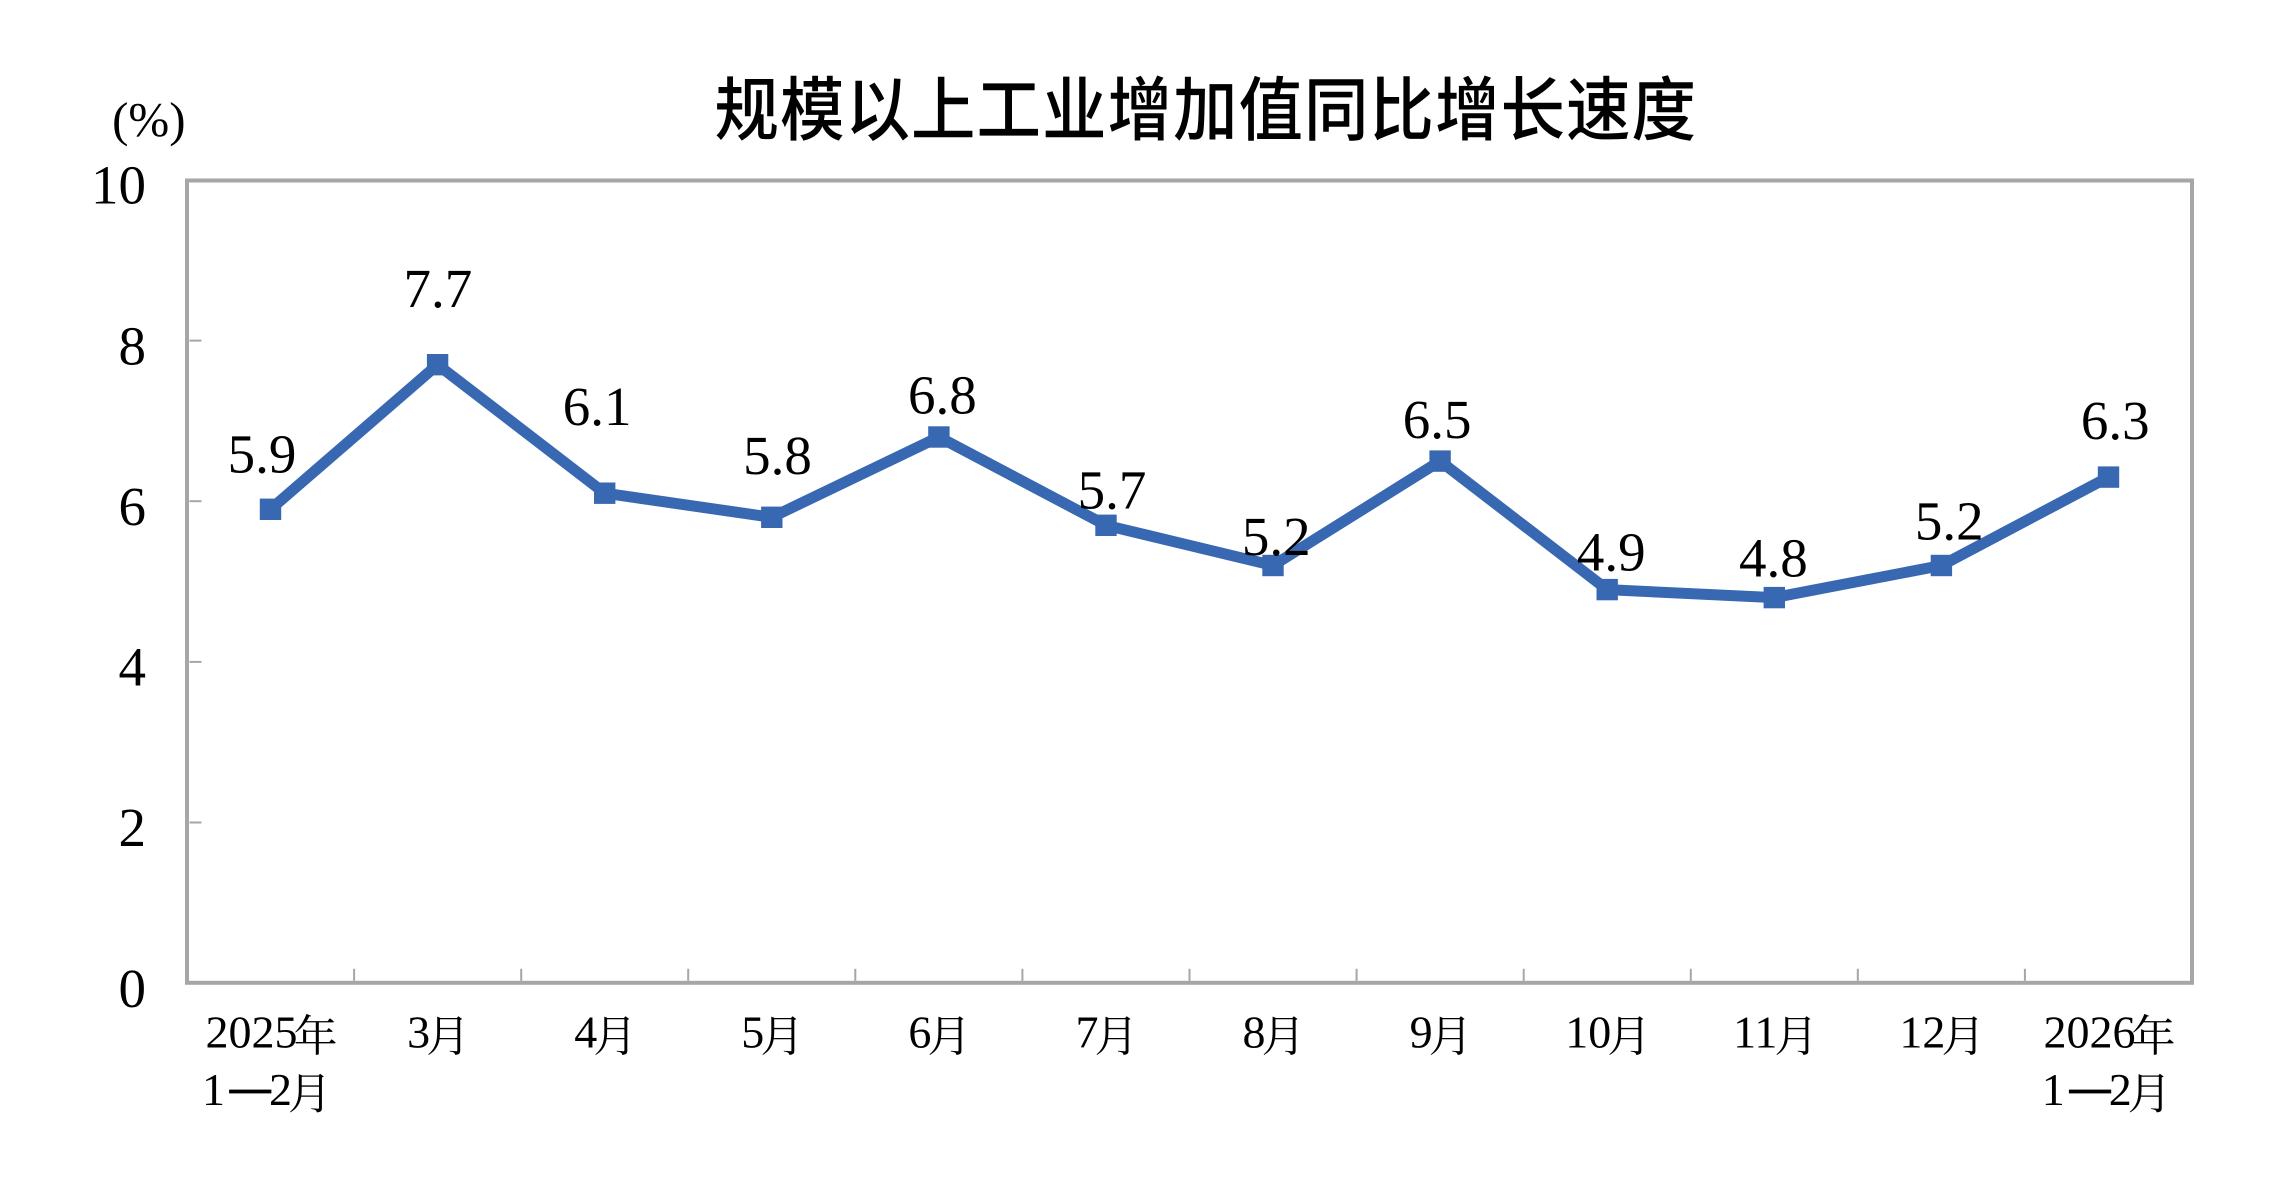  What do you see at coordinates (1437, 419) in the screenshot?
I see `svg-text: 6.5` at bounding box center [1437, 419].